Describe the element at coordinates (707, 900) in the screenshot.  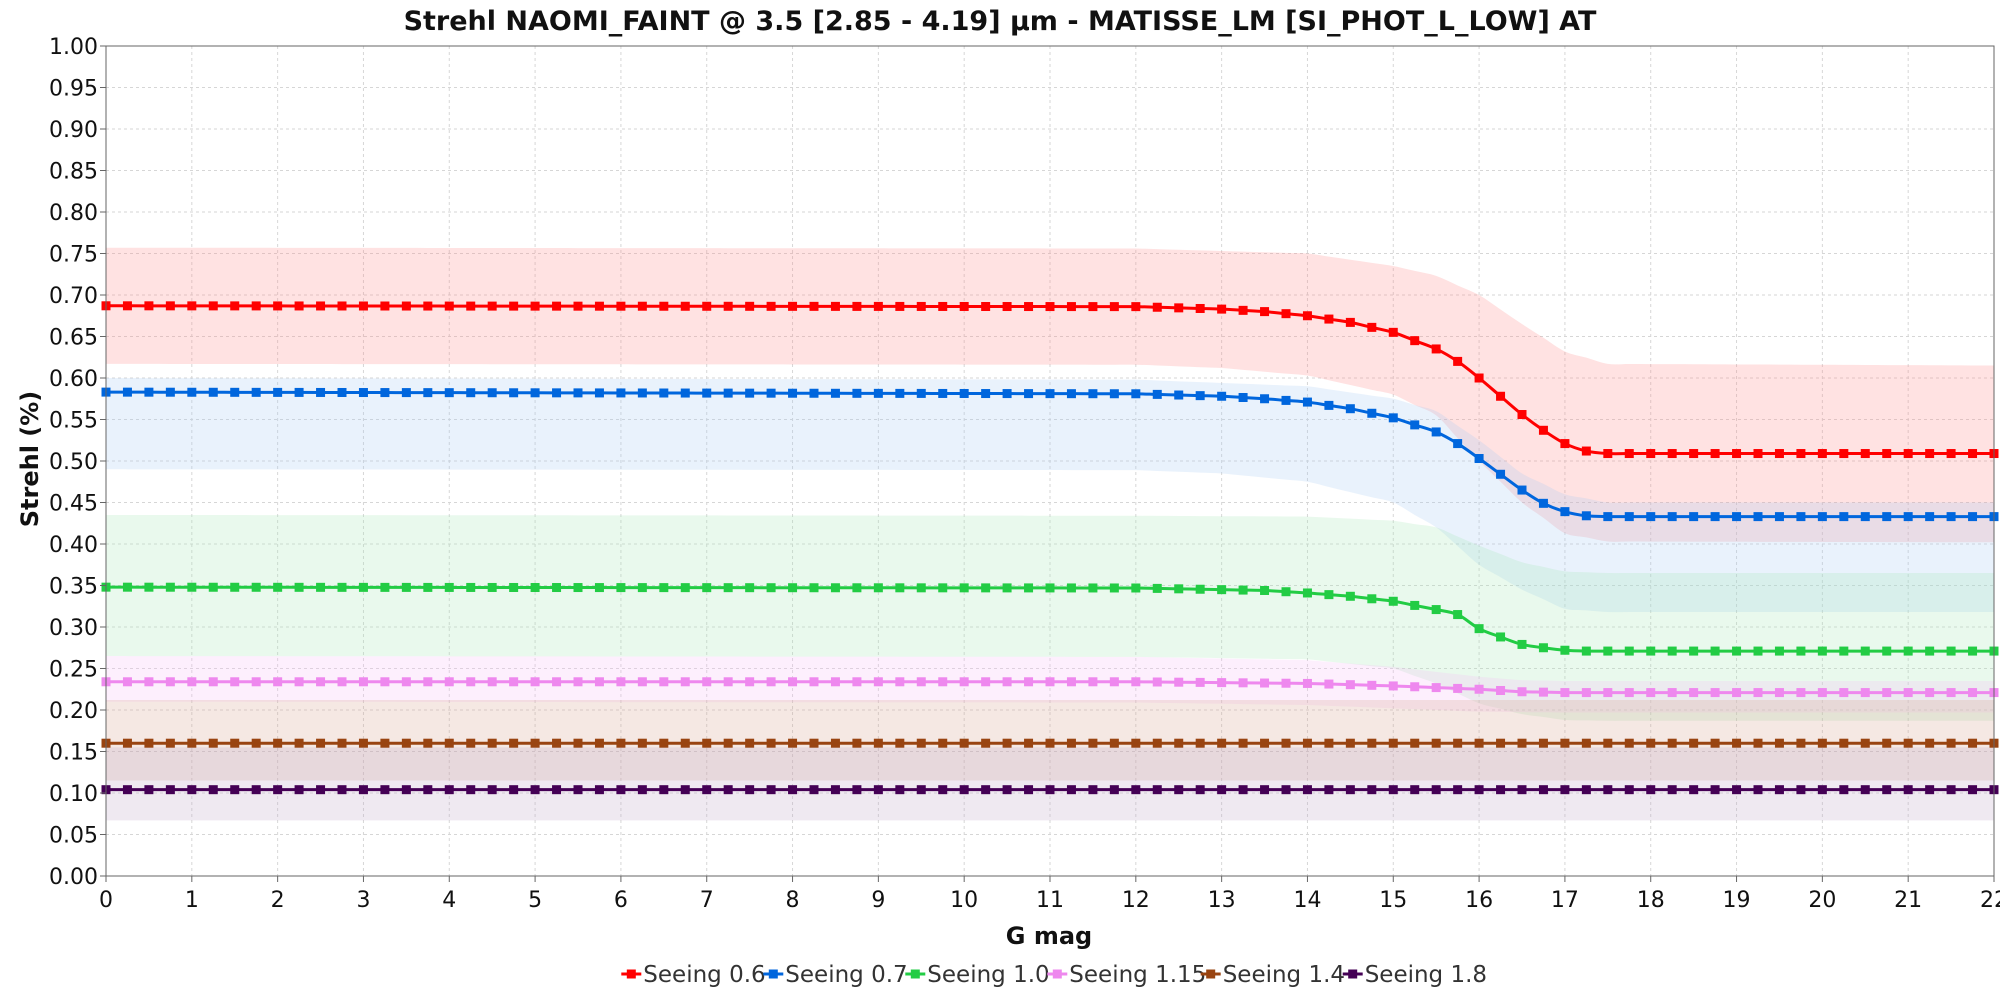
I see `x-tick-label: 7` at that location.